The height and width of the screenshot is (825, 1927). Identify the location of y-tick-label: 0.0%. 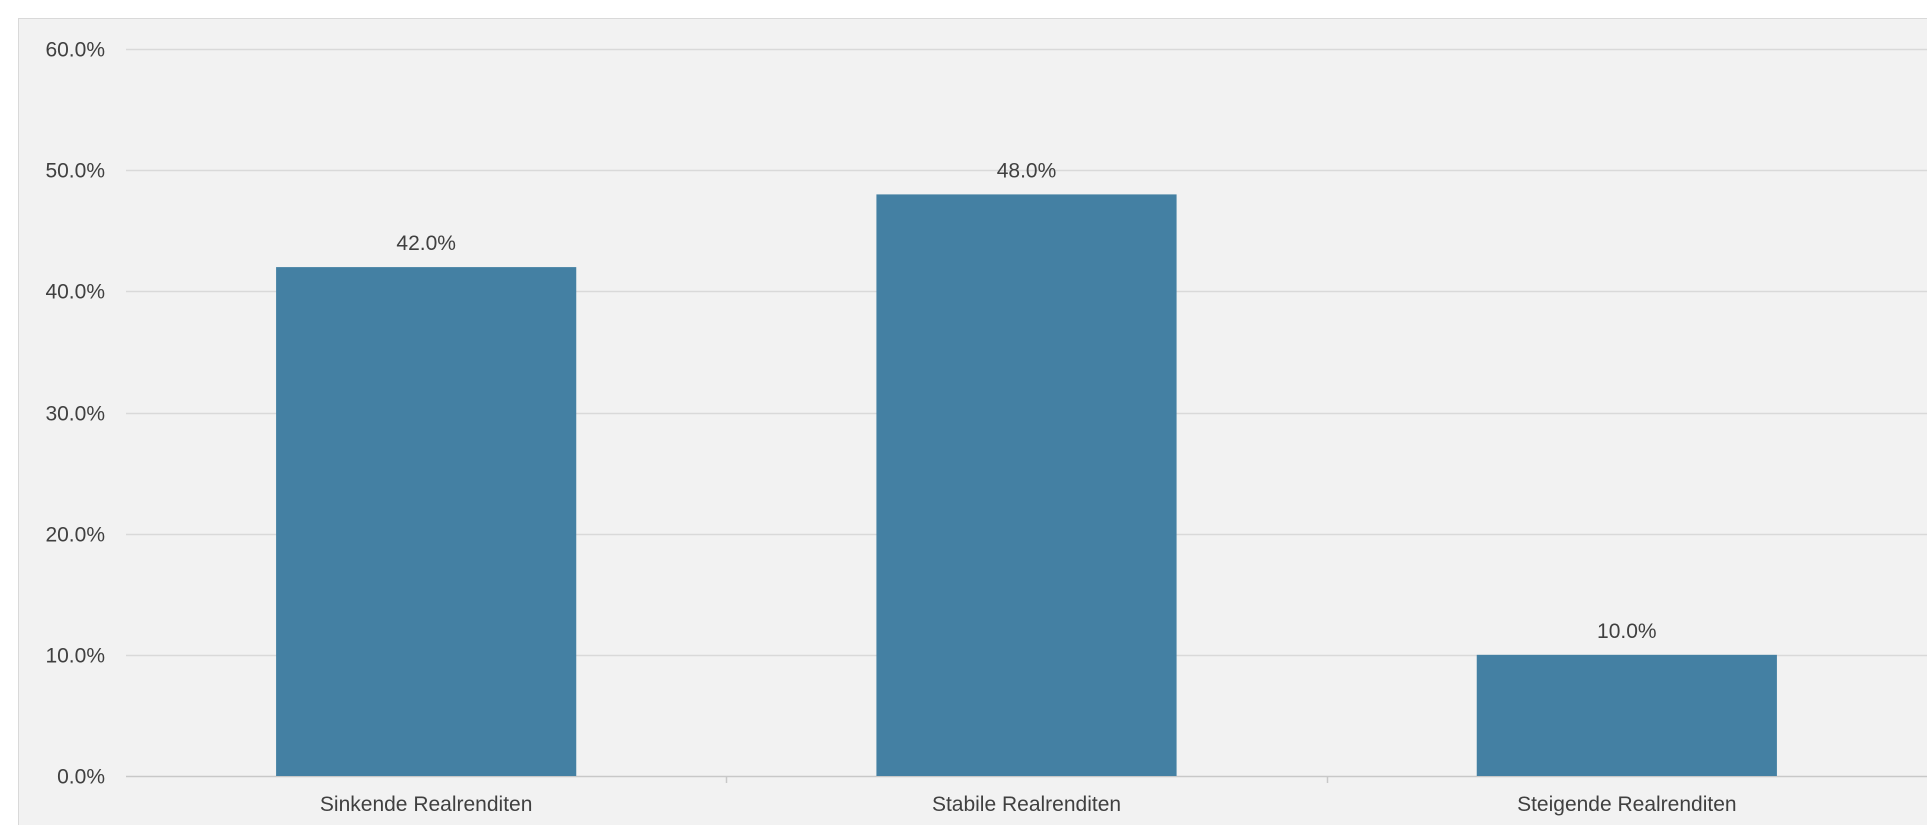
(81, 777).